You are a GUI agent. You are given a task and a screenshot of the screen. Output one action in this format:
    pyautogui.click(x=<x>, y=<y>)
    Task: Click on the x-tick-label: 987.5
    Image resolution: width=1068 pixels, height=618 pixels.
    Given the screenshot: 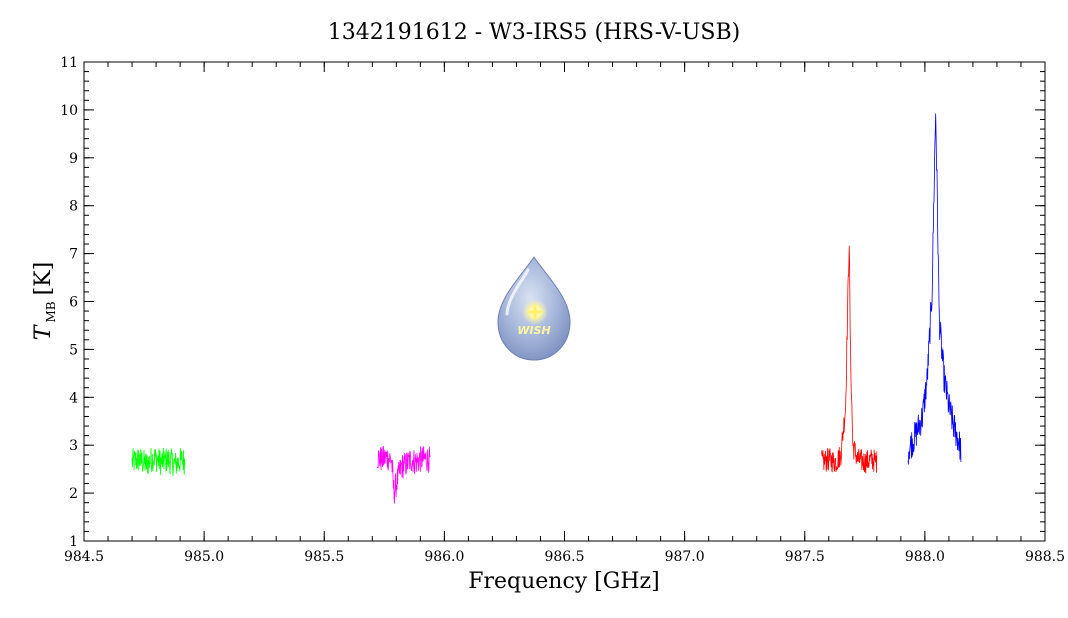 What is the action you would take?
    pyautogui.click(x=805, y=557)
    